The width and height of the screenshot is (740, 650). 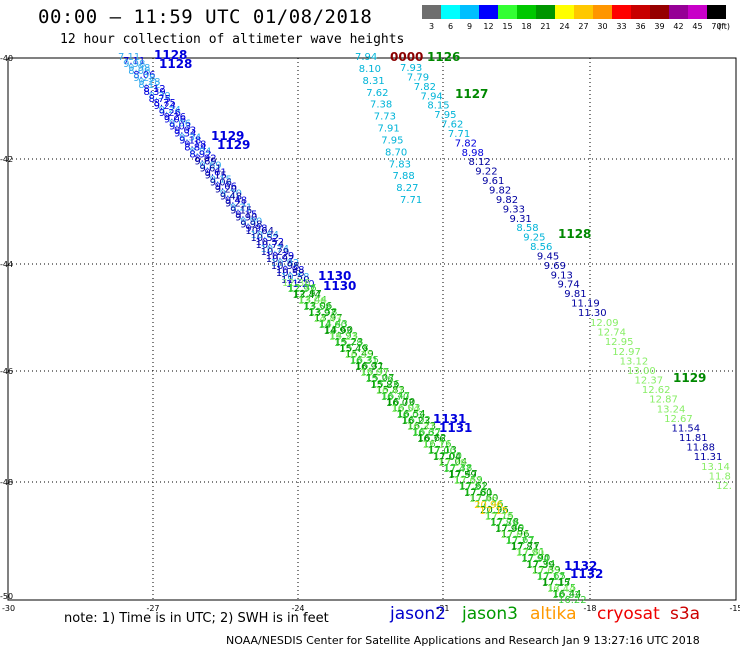 What do you see at coordinates (720, 476) in the screenshot?
I see `swh-value: 11.8` at bounding box center [720, 476].